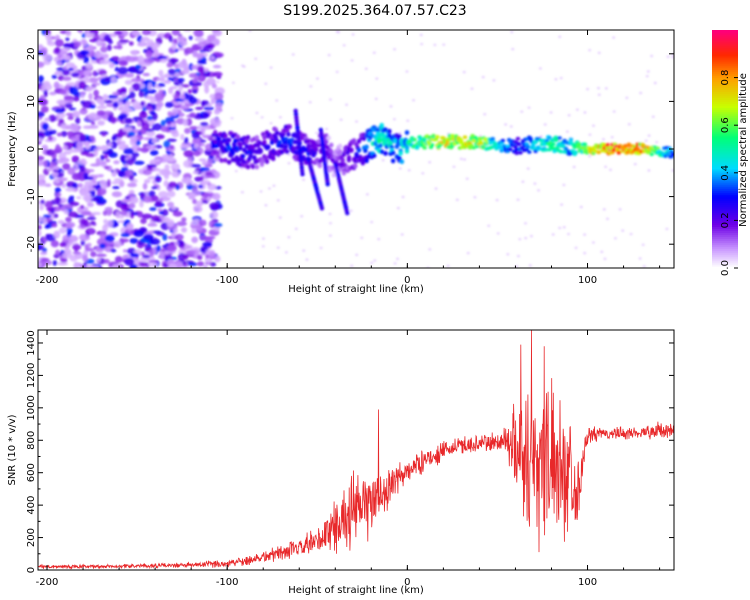 The width and height of the screenshot is (750, 600). What do you see at coordinates (47, 582) in the screenshot?
I see `x-tick-label: -200` at bounding box center [47, 582].